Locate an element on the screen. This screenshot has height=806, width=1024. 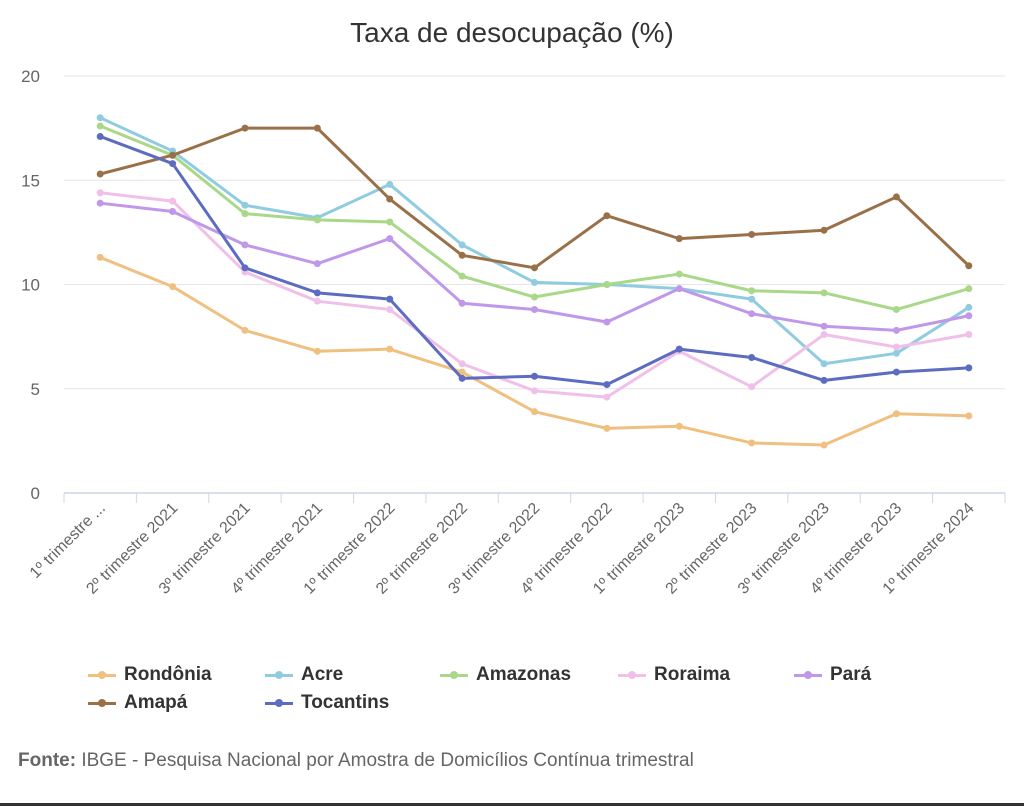
legend-item: Roraima is located at coordinates (674, 675).